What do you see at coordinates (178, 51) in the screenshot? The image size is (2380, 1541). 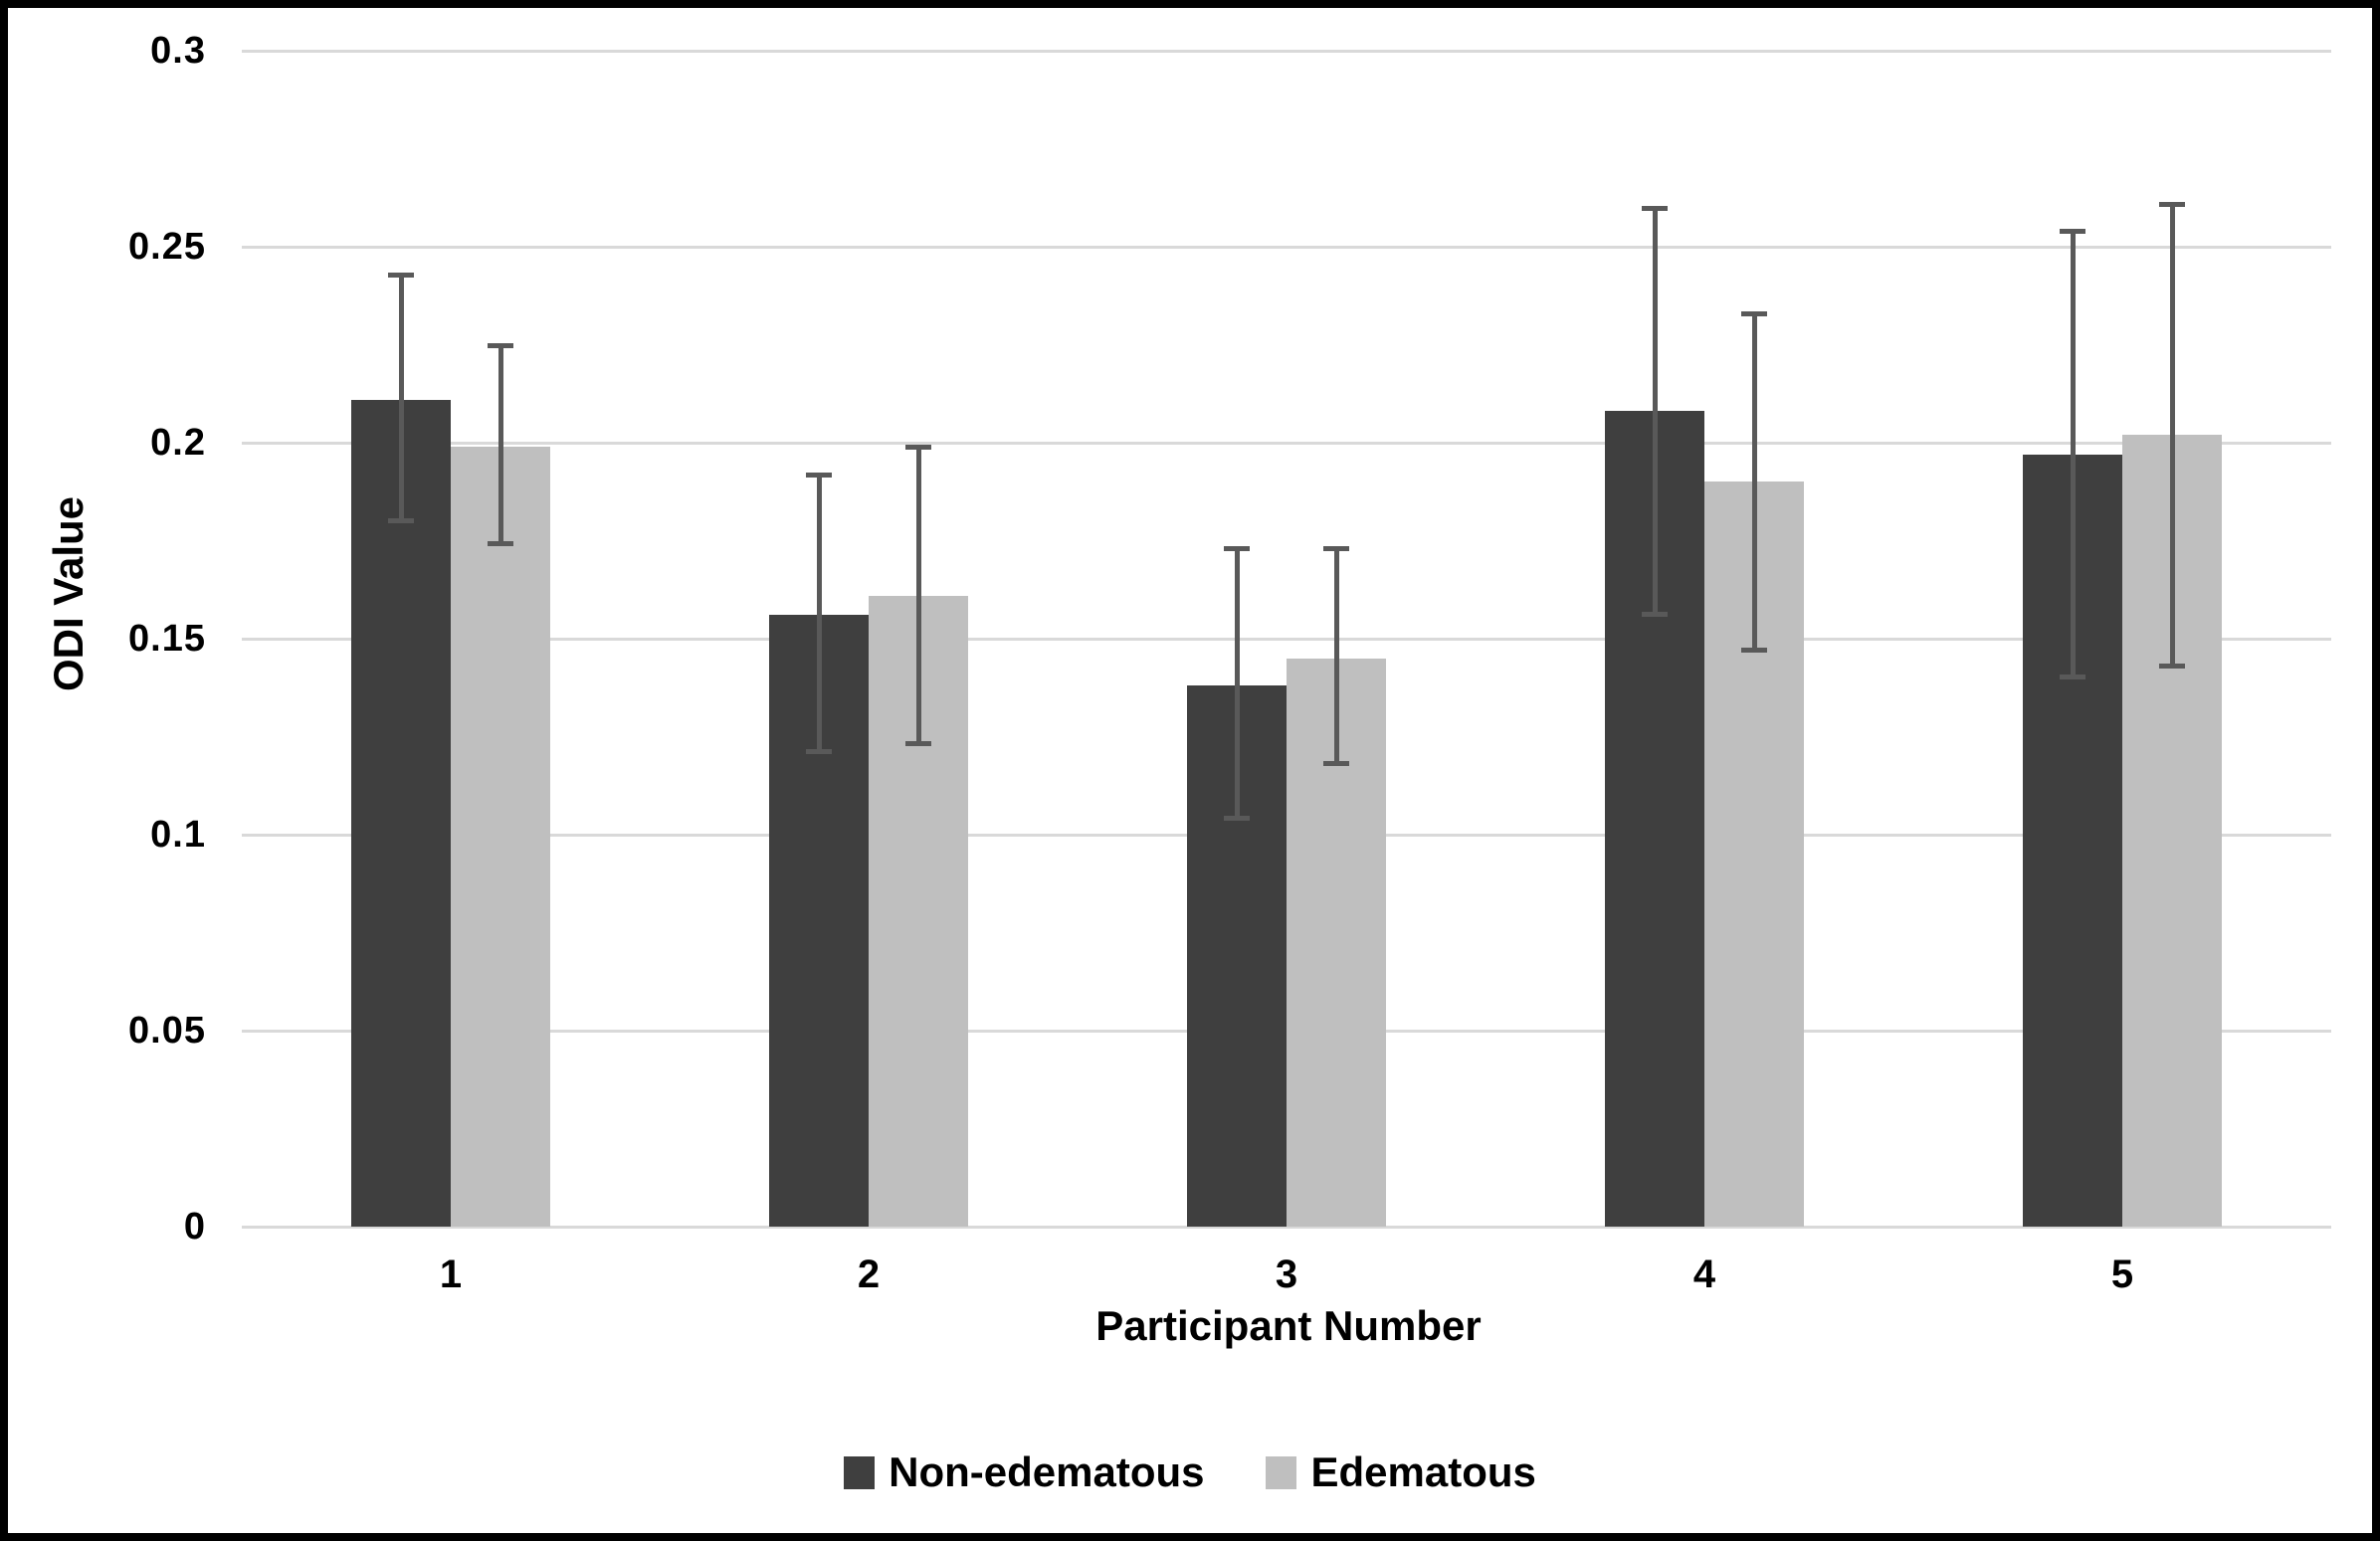 I see `y-tick-label: 0.3` at bounding box center [178, 51].